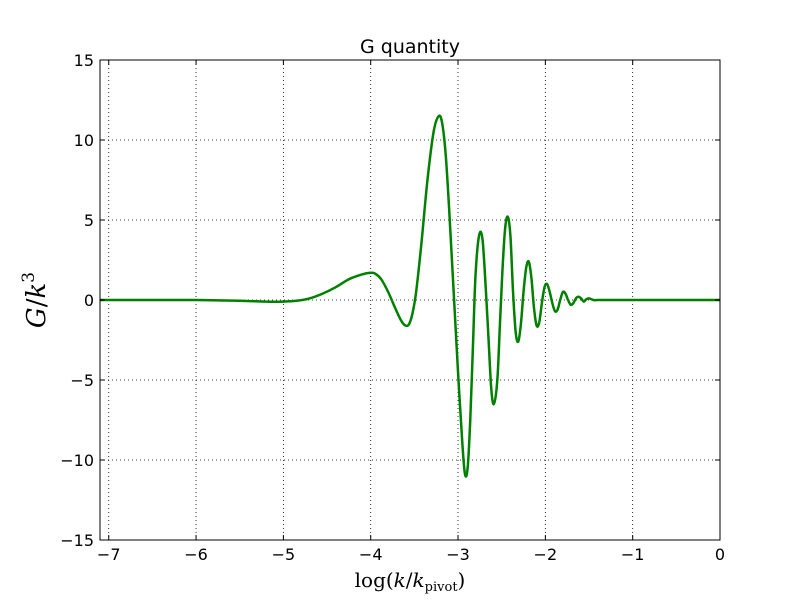 The height and width of the screenshot is (600, 800). What do you see at coordinates (109, 554) in the screenshot?
I see `x-tick-label: −7` at bounding box center [109, 554].